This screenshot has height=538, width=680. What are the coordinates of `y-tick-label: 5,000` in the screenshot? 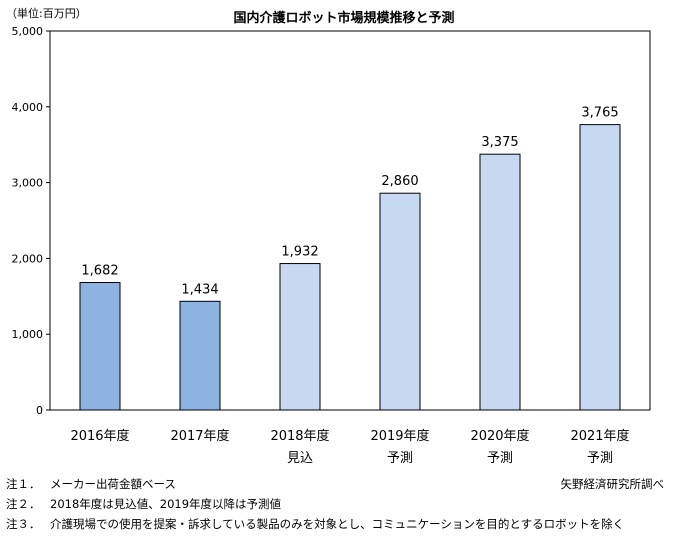 It's located at (28, 31).